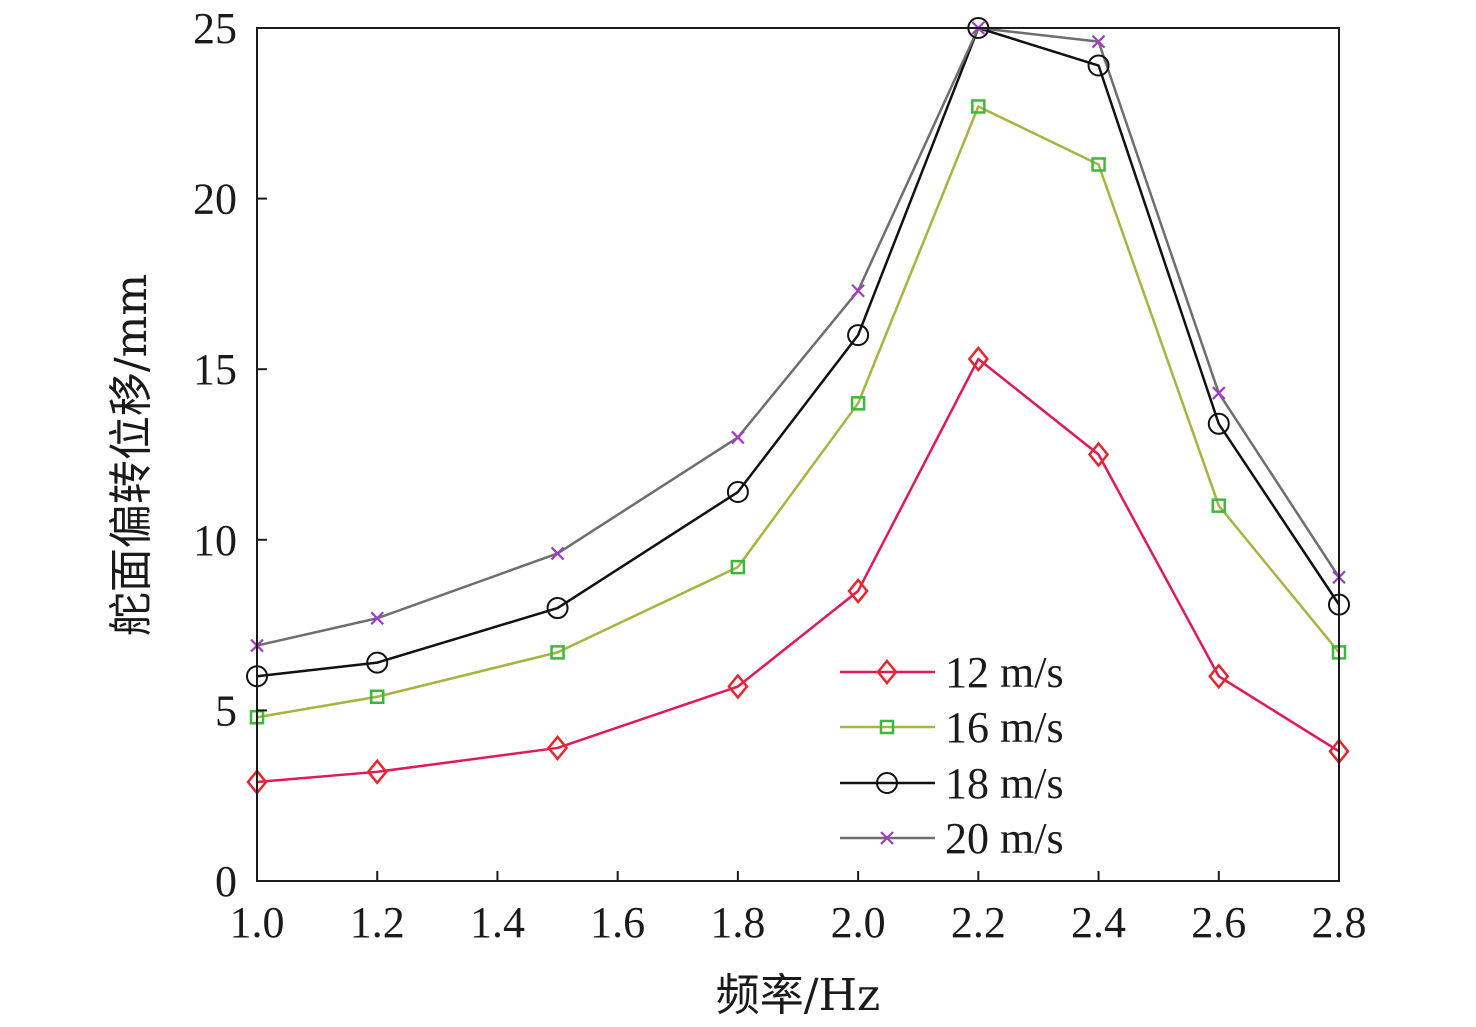 The height and width of the screenshot is (1027, 1476). Describe the element at coordinates (215, 369) in the screenshot. I see `y-tick-label: 15` at that location.